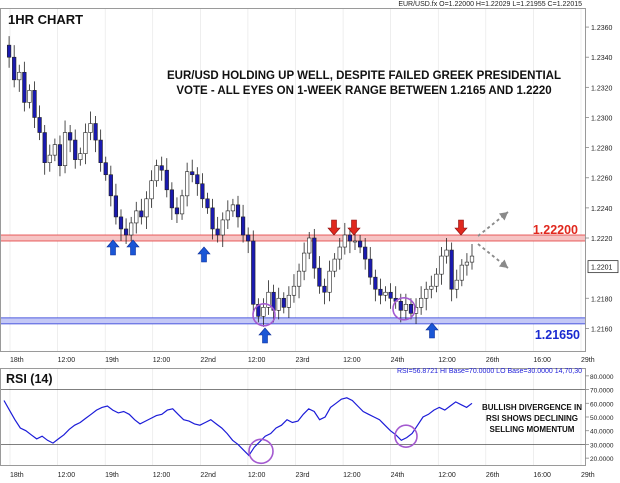  I want to click on resistance-label: 1.22200, so click(555, 230).